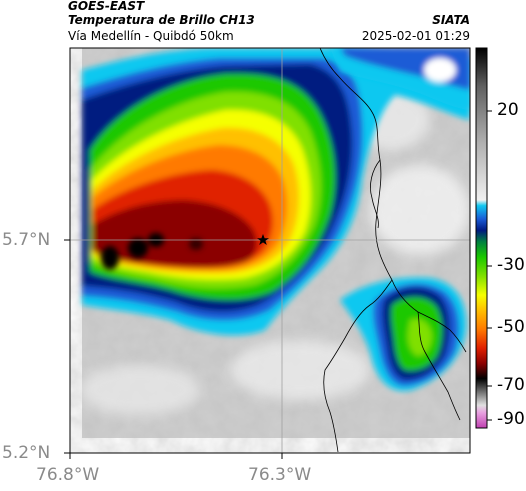 This screenshot has width=526, height=491. What do you see at coordinates (263, 239) in the screenshot?
I see `star-icon` at bounding box center [263, 239].